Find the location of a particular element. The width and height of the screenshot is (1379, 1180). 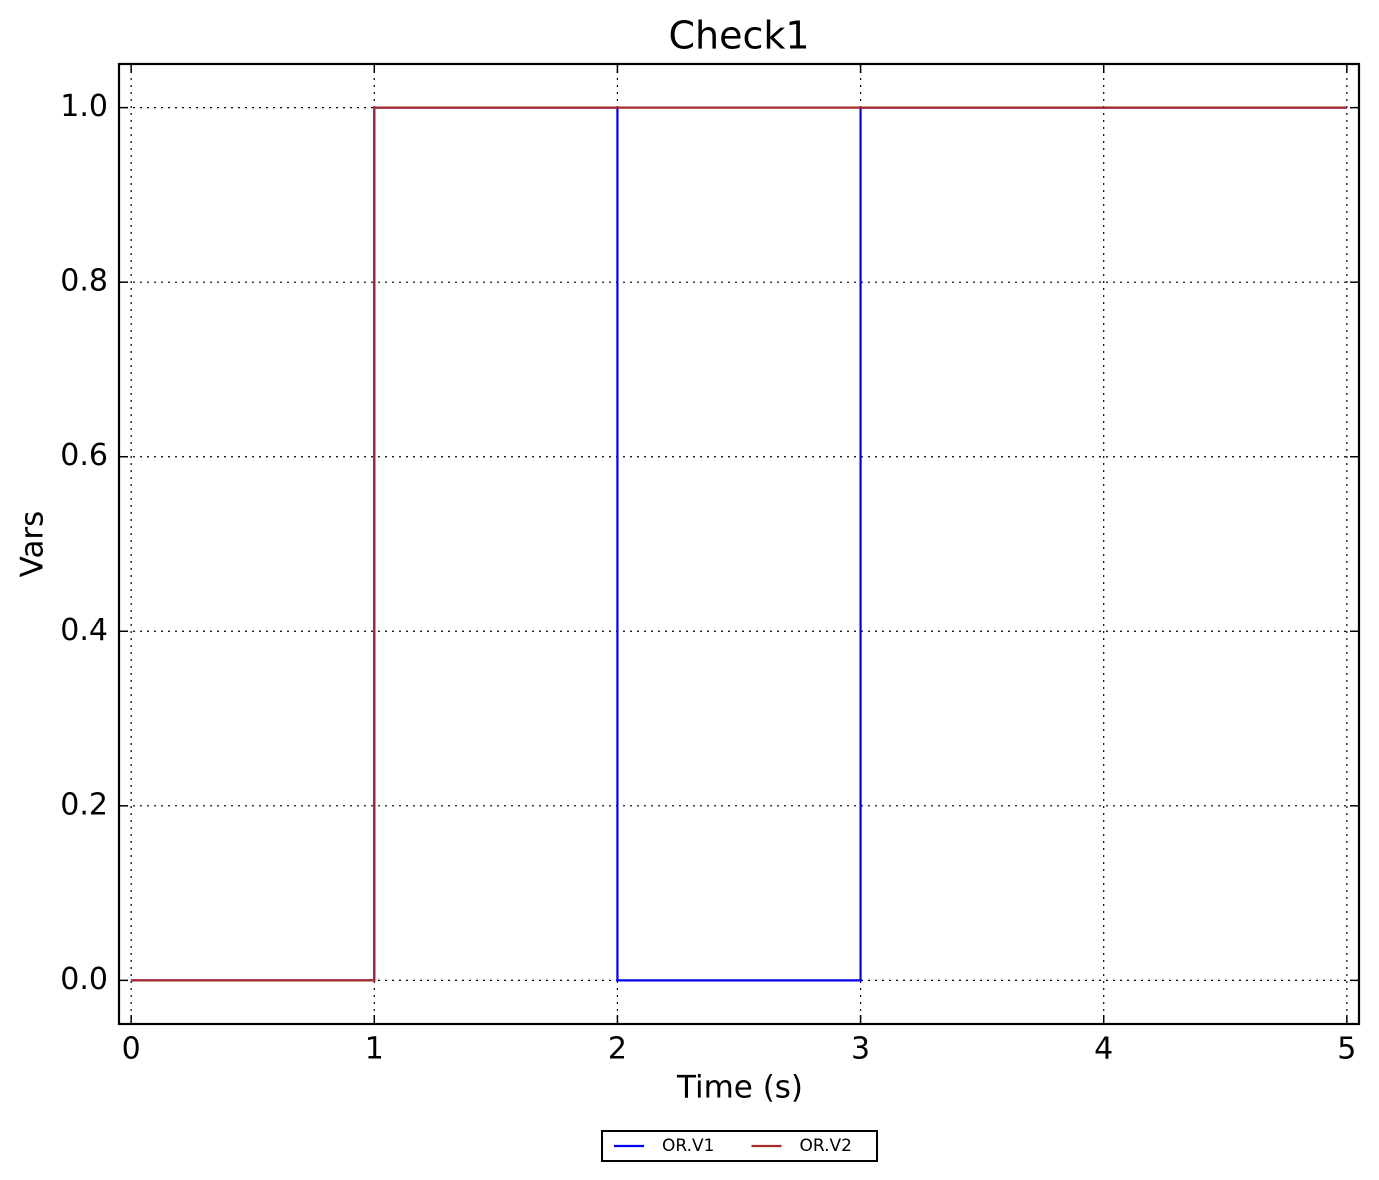

y-axis-label: Vars is located at coordinates (33, 544).